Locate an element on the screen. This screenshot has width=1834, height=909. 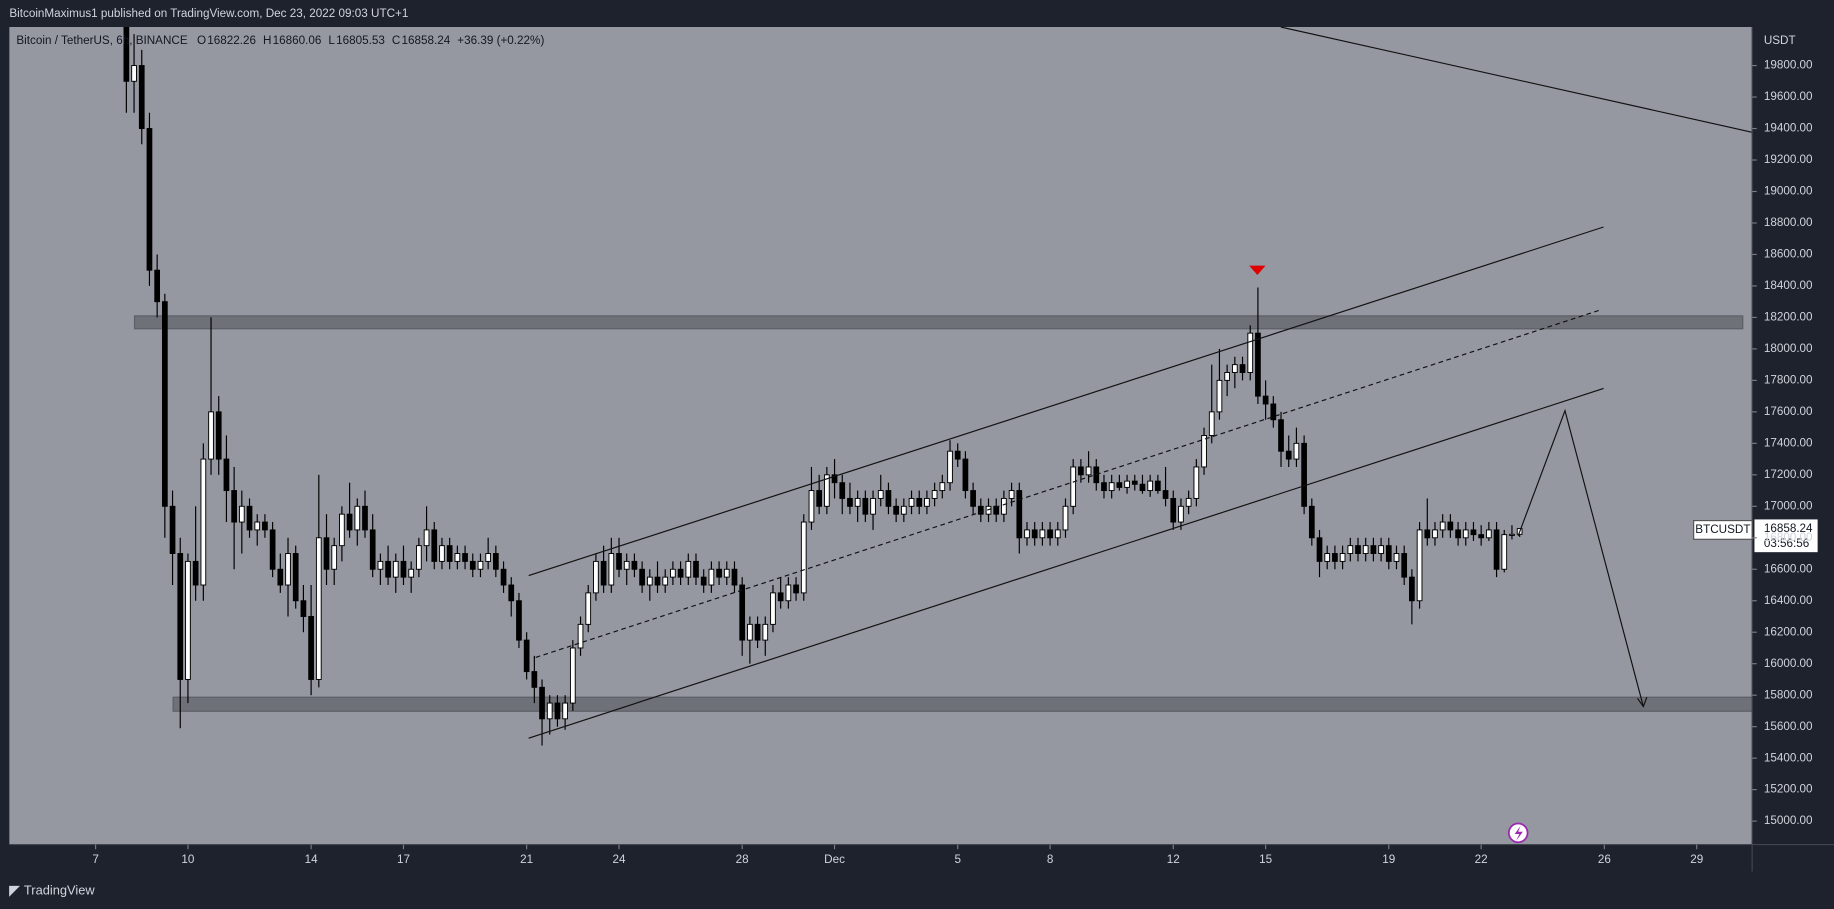
y-unit: USDT is located at coordinates (1780, 40).